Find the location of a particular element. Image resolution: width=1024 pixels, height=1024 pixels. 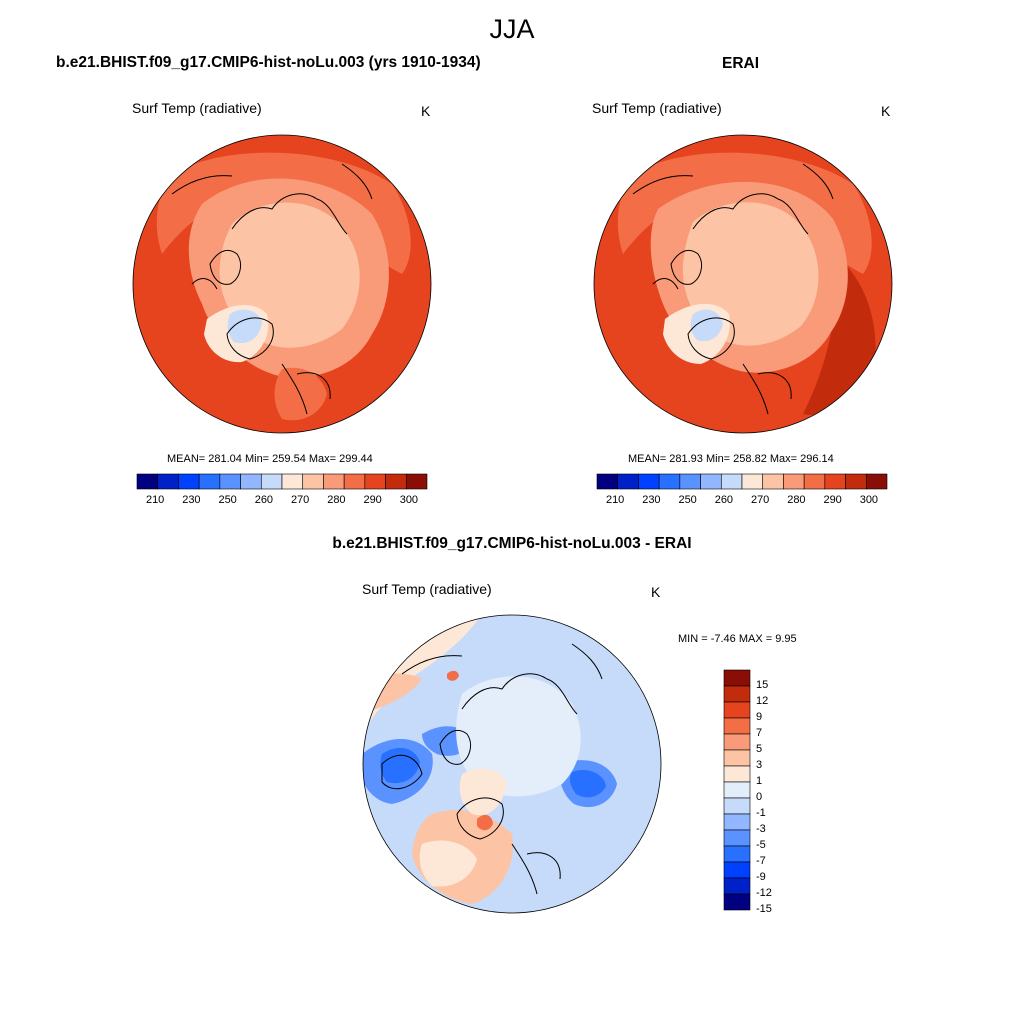

model-colorbar-tick-label: 230 is located at coordinates (191, 500).